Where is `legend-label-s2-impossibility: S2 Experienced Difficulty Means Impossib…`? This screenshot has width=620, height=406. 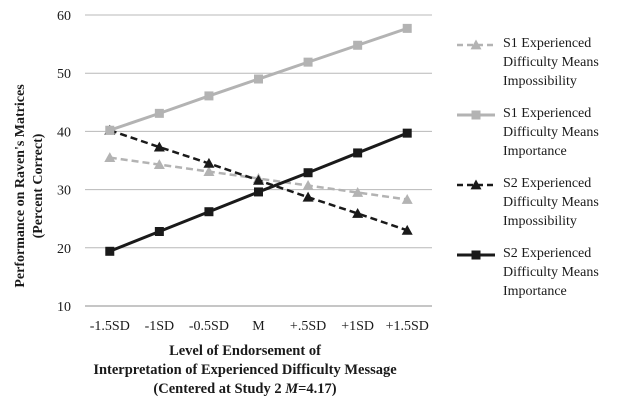 legend-label-s2-impossibility: S2 Experienced Difficulty Means Impossib… is located at coordinates (561, 202).